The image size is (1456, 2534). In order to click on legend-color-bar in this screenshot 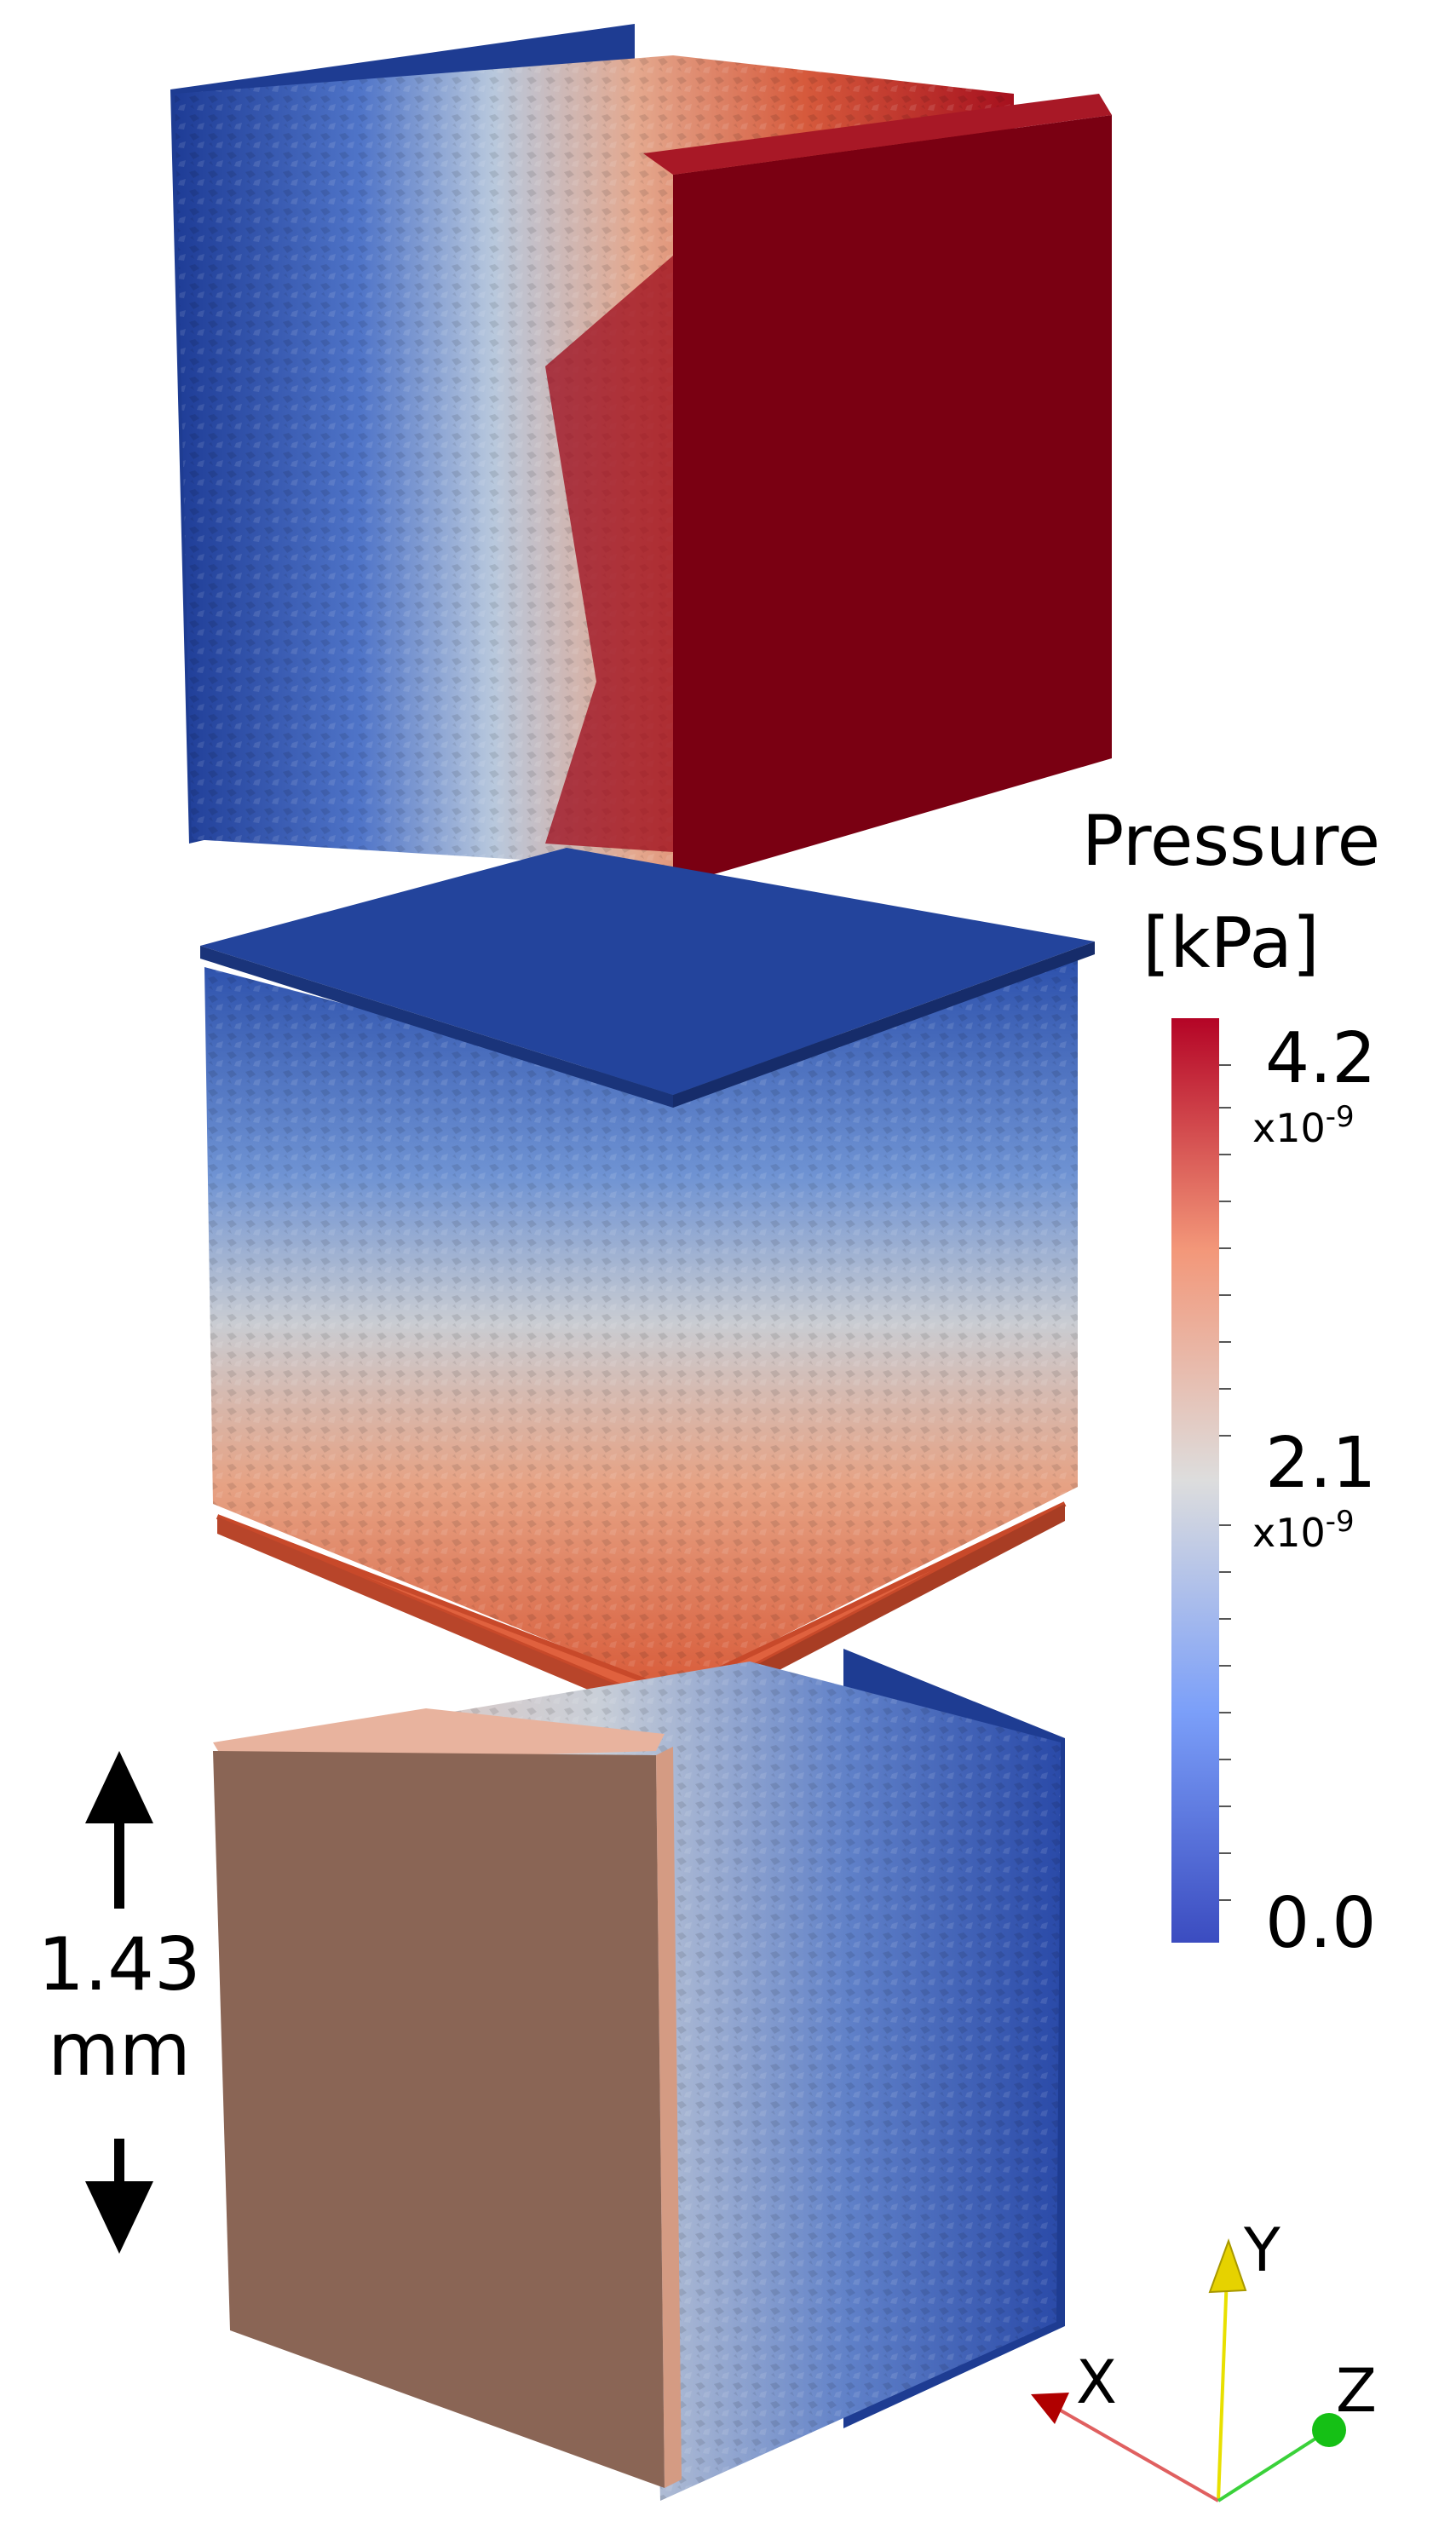, I will do `click(1195, 1480)`.